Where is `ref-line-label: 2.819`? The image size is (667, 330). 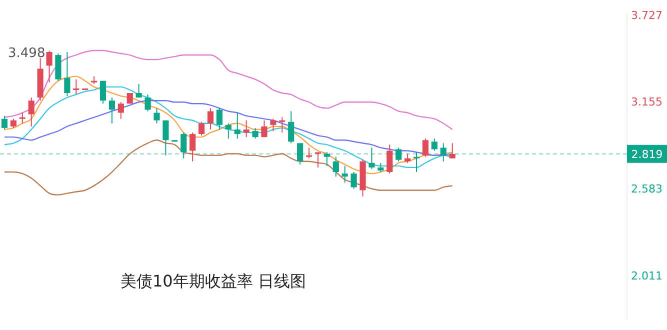
ref-line-label: 2.819 is located at coordinates (647, 154).